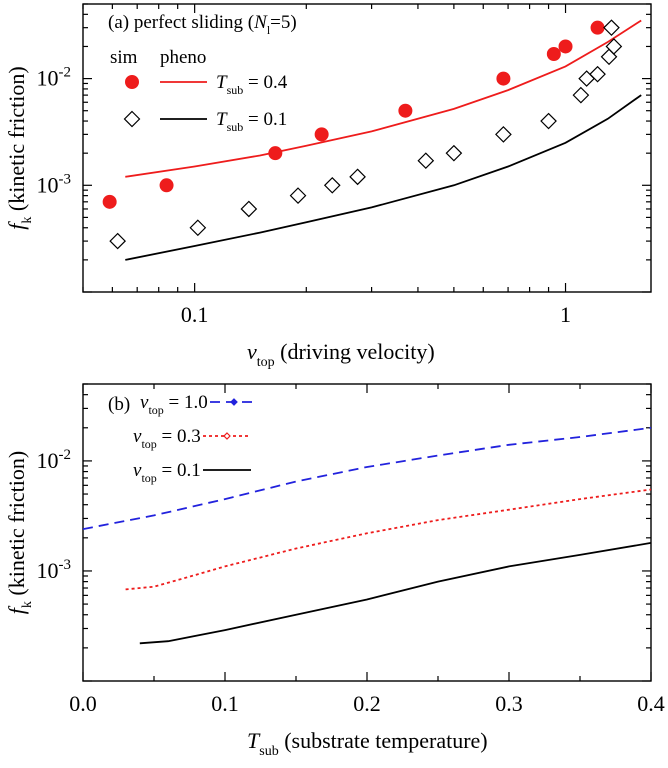  I want to click on x-axis-label: vtop (driving velocity), so click(341, 354).